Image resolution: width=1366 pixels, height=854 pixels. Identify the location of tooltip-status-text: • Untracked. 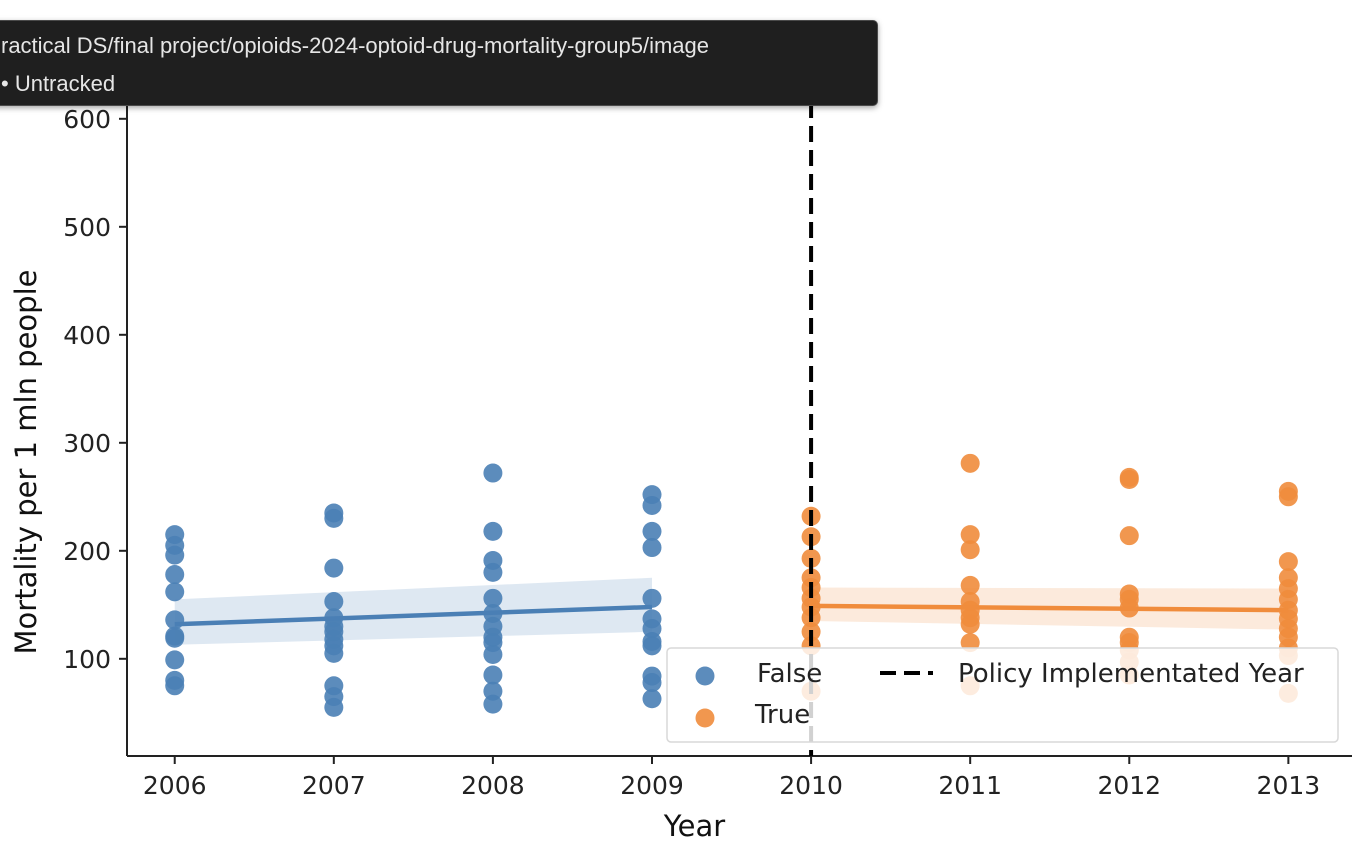
(58, 83).